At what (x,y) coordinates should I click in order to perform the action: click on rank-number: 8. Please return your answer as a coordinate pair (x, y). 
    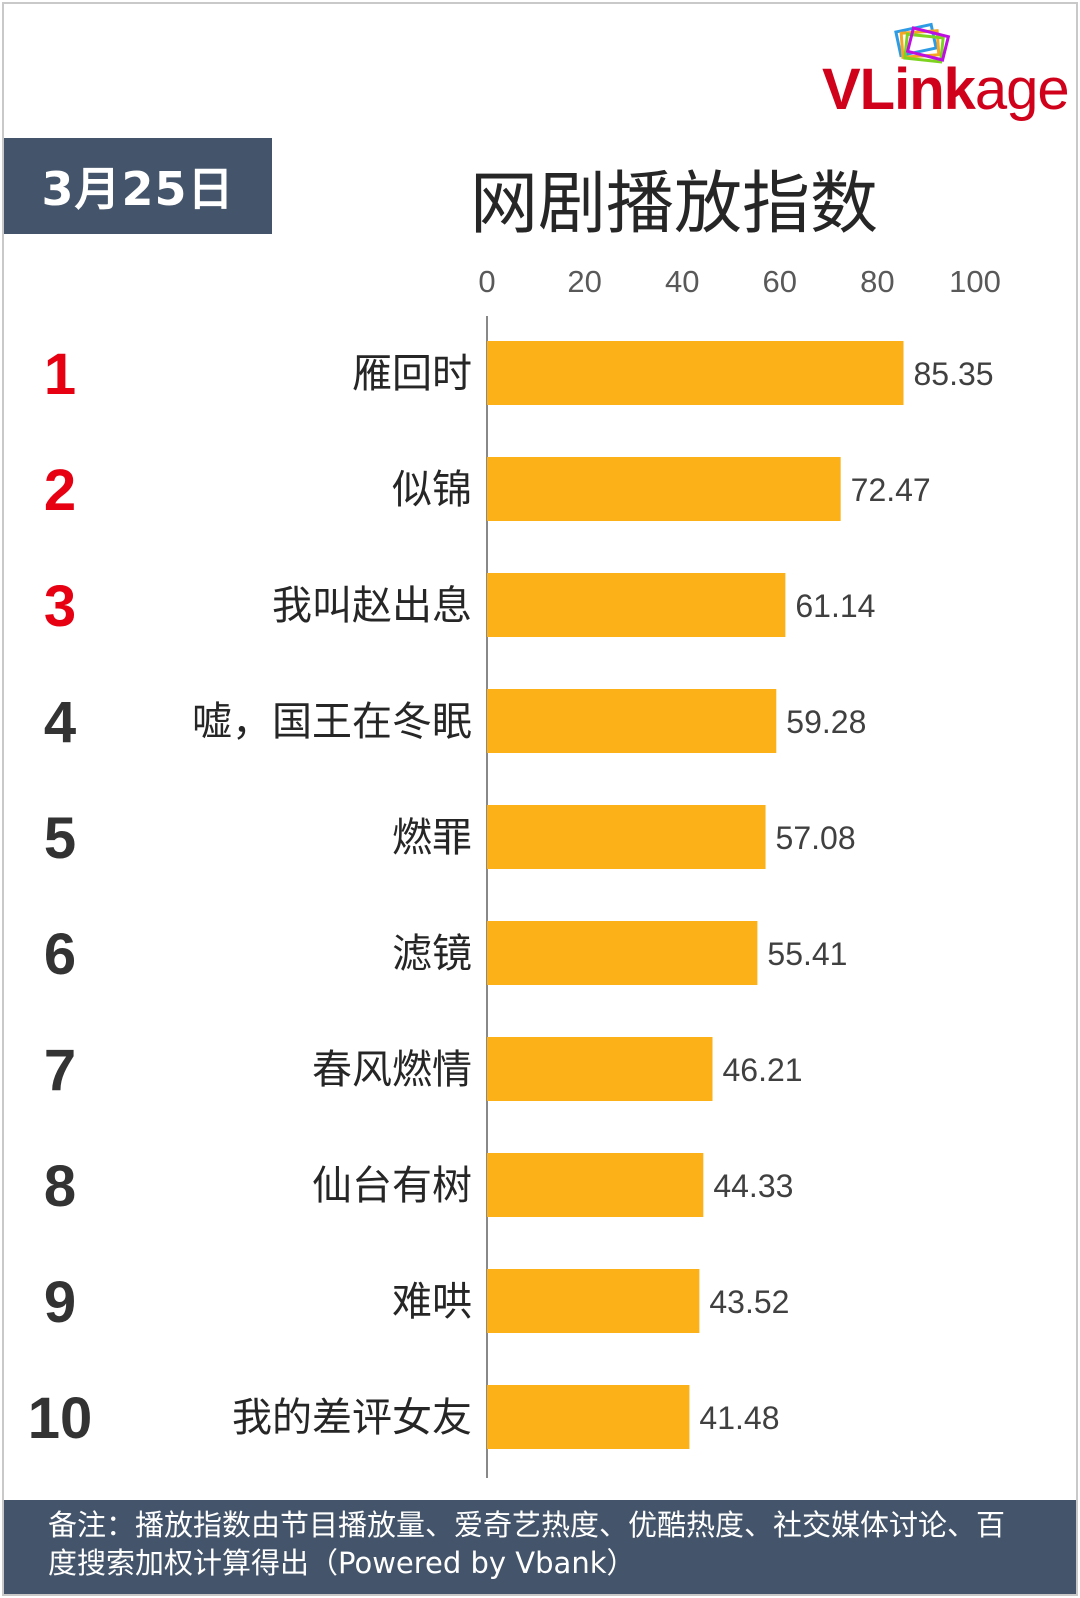
    Looking at the image, I should click on (60, 1186).